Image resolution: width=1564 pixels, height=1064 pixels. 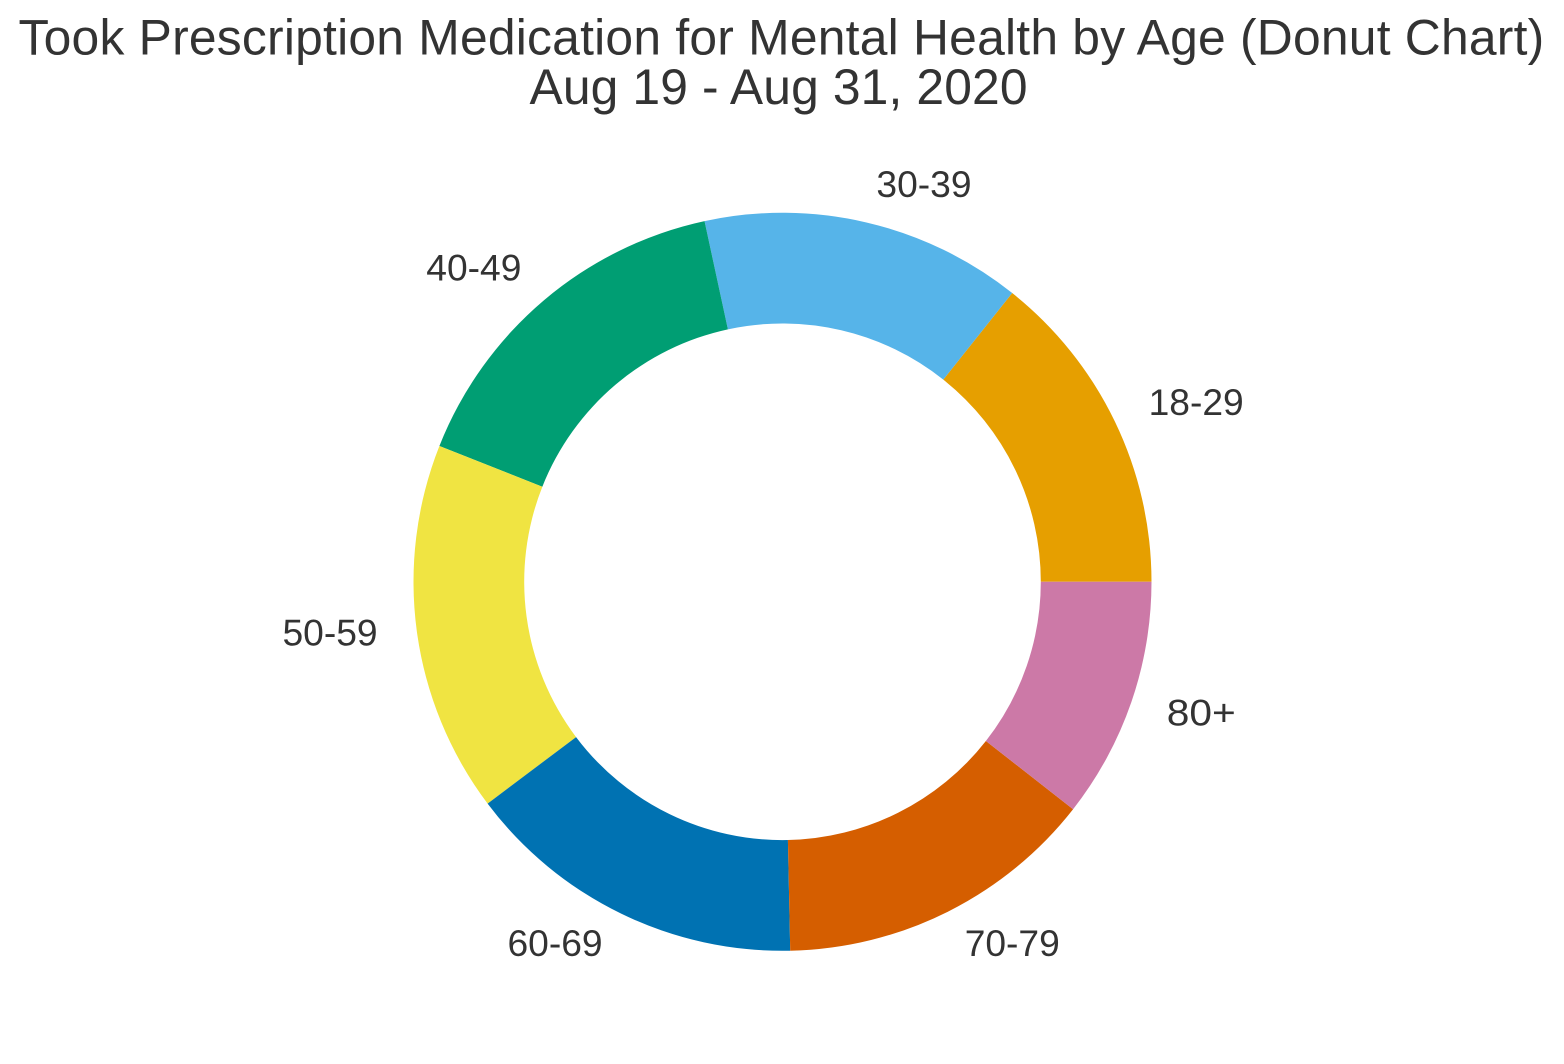 I want to click on svg-text: Aug 19 - Aug 31, 2020, so click(x=779, y=87).